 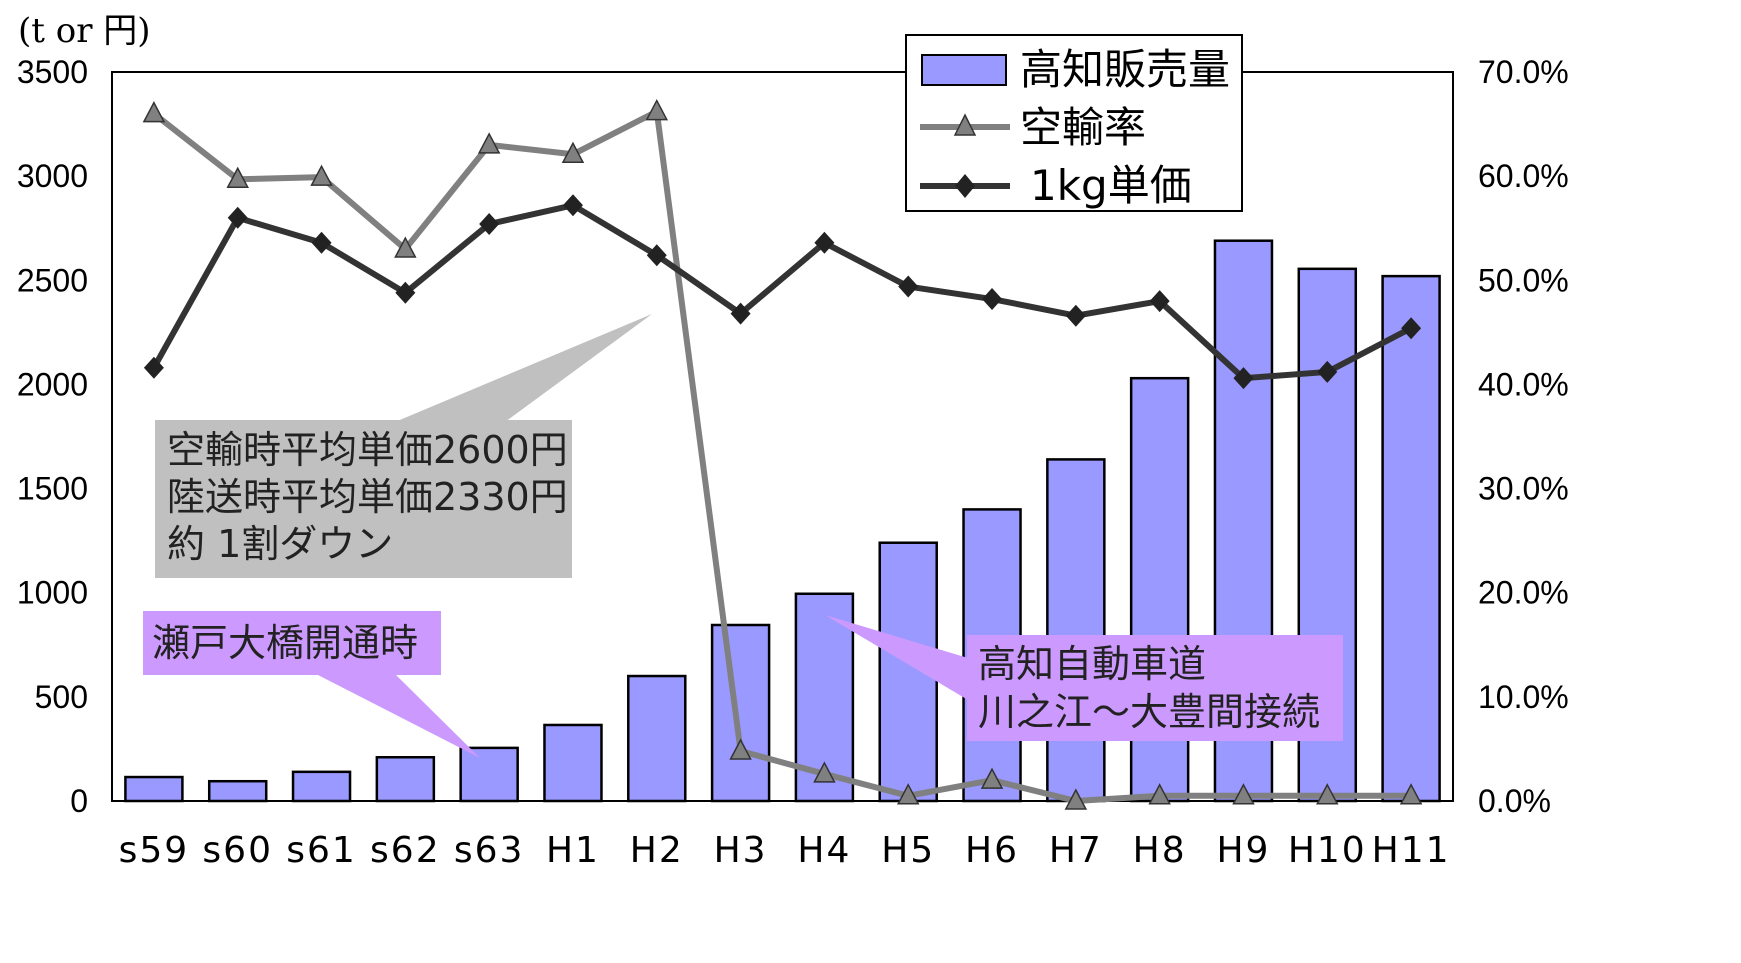 What do you see at coordinates (992, 850) in the screenshot?
I see `x-tick-label: H6` at bounding box center [992, 850].